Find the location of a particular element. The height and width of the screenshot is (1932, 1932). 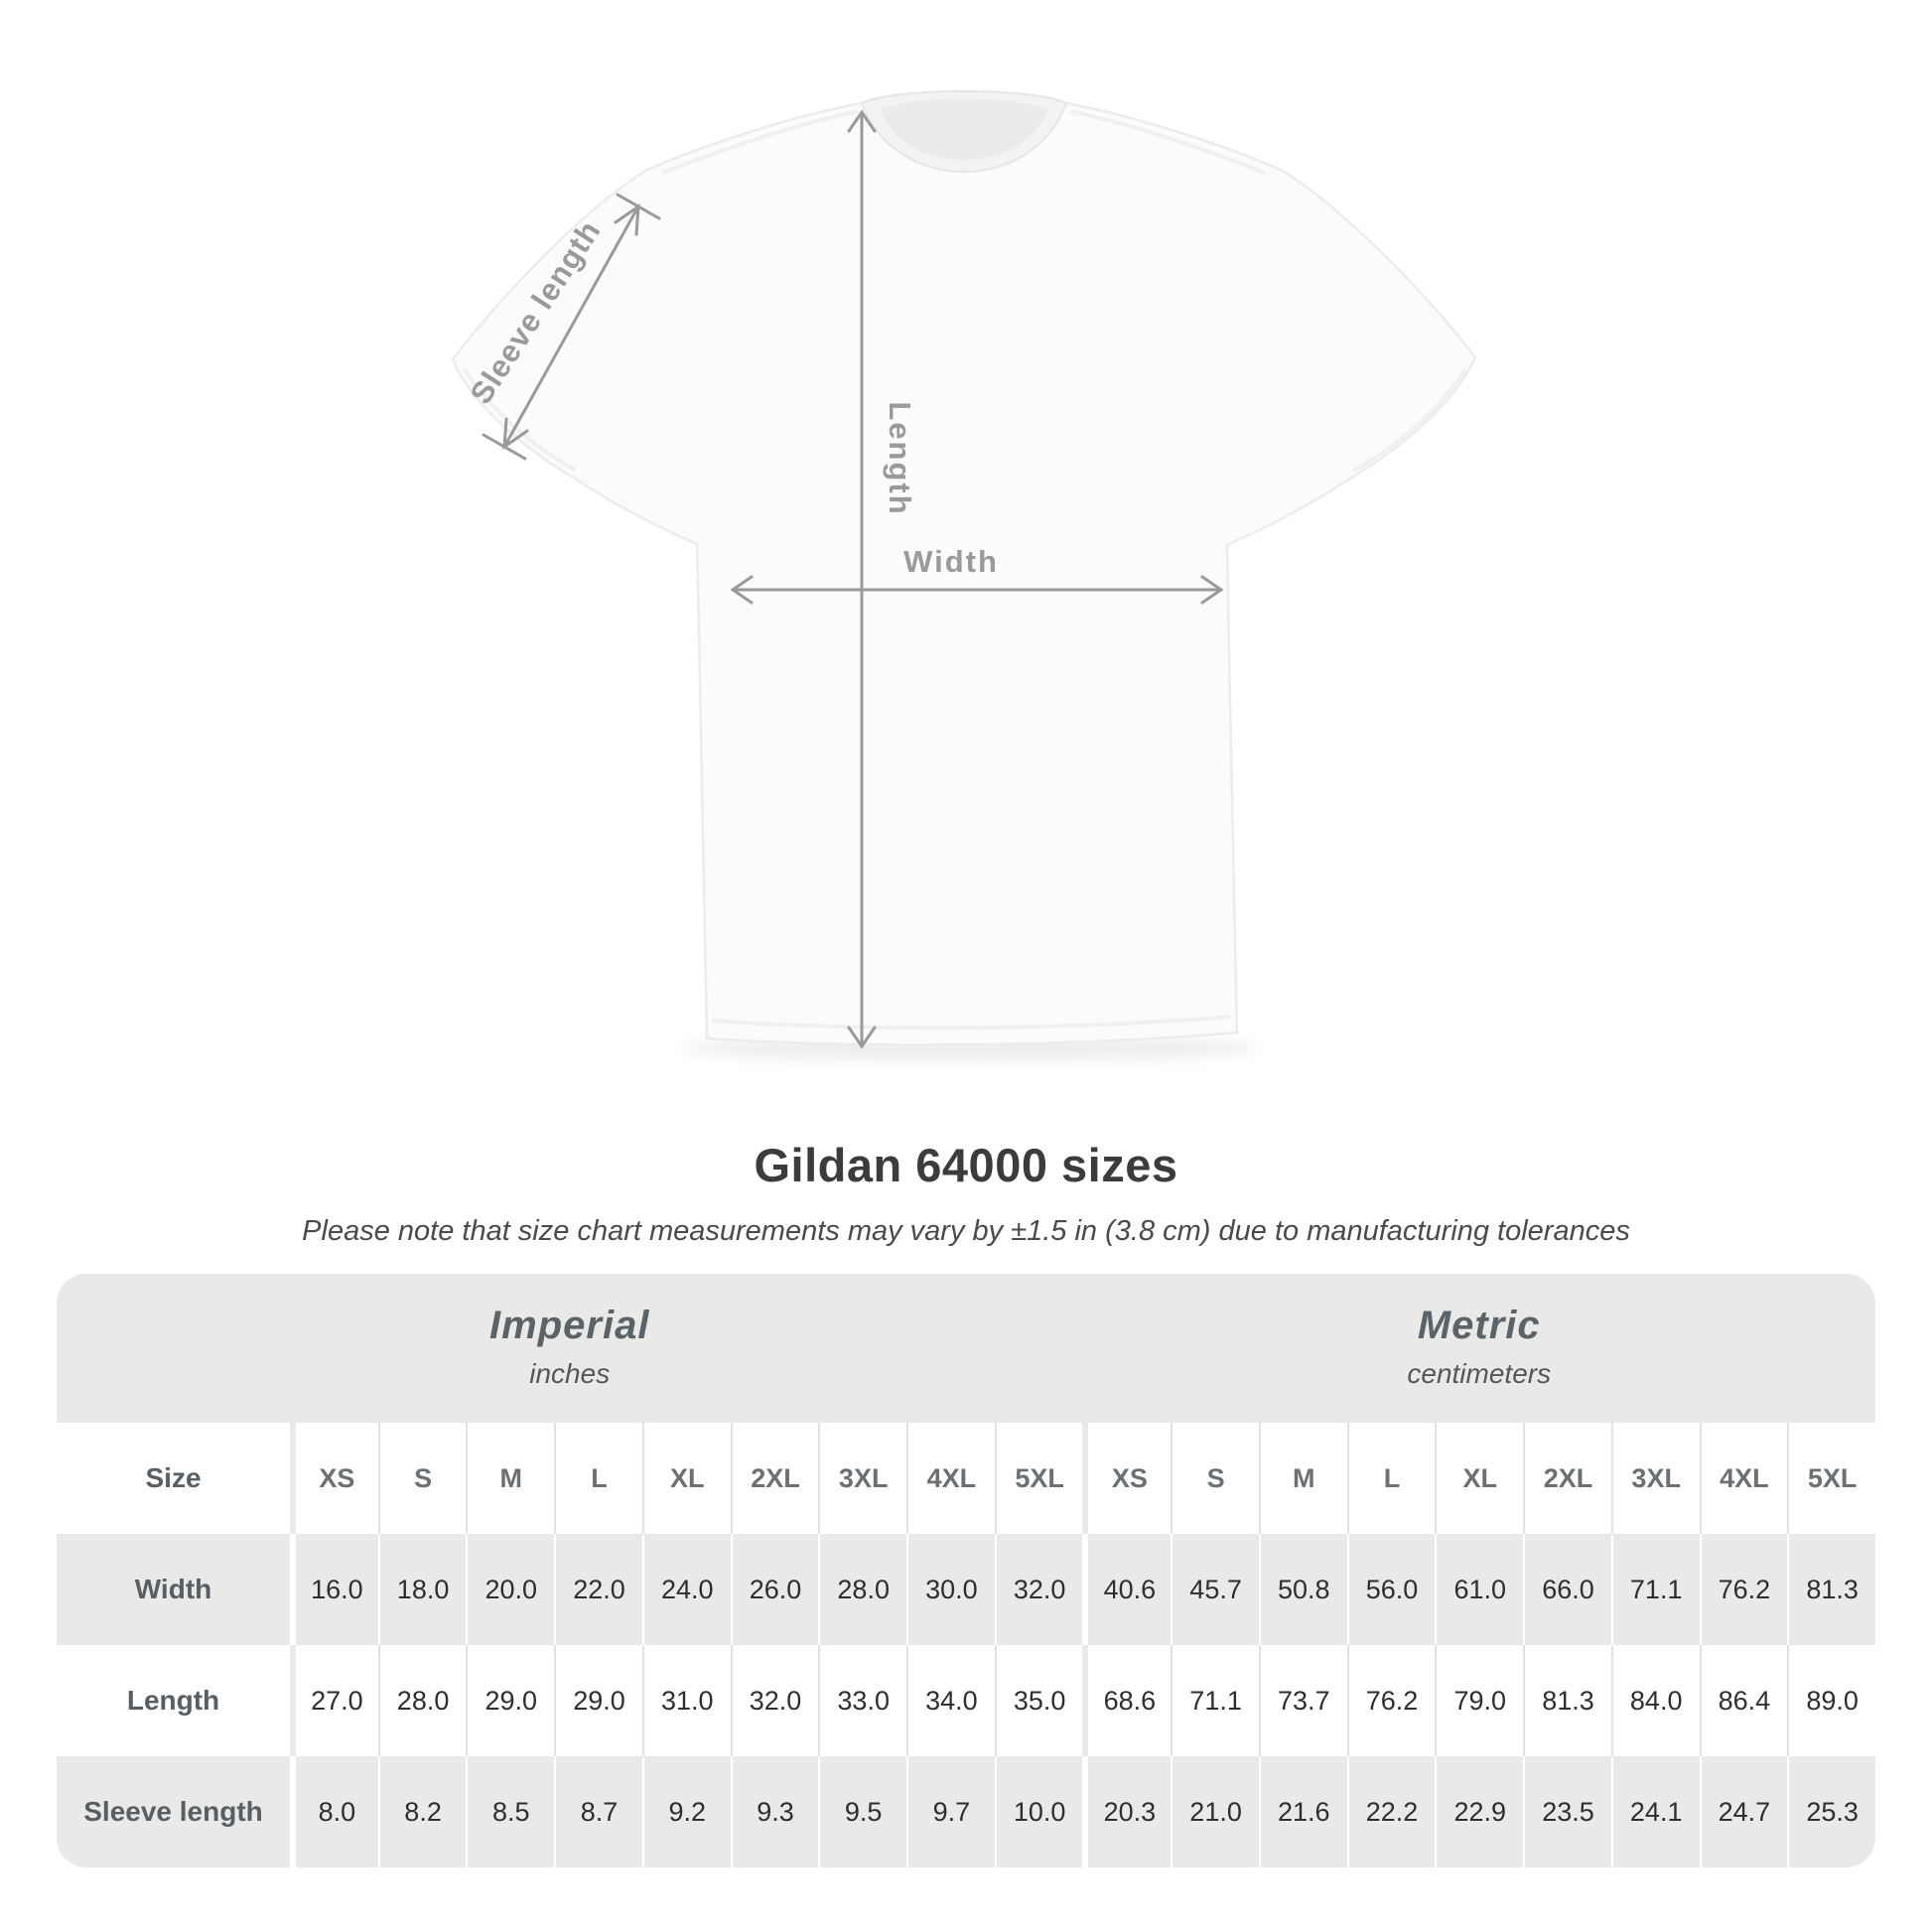

value-width-metric-l: 56.0 is located at coordinates (1391, 1589).